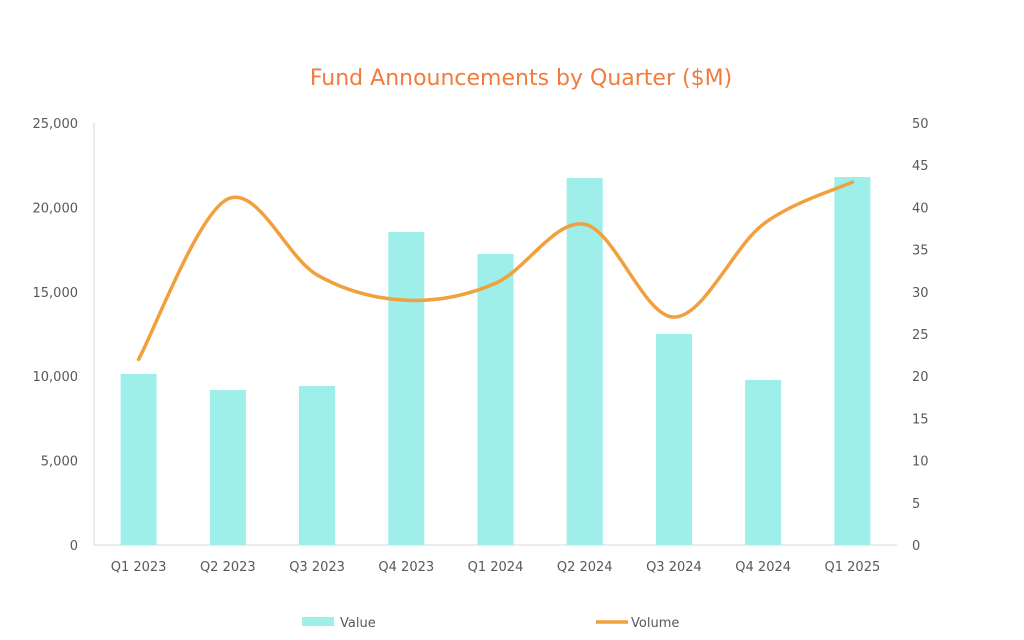 This screenshot has height=640, width=1024. What do you see at coordinates (920, 462) in the screenshot?
I see `right-tick-label: 10` at bounding box center [920, 462].